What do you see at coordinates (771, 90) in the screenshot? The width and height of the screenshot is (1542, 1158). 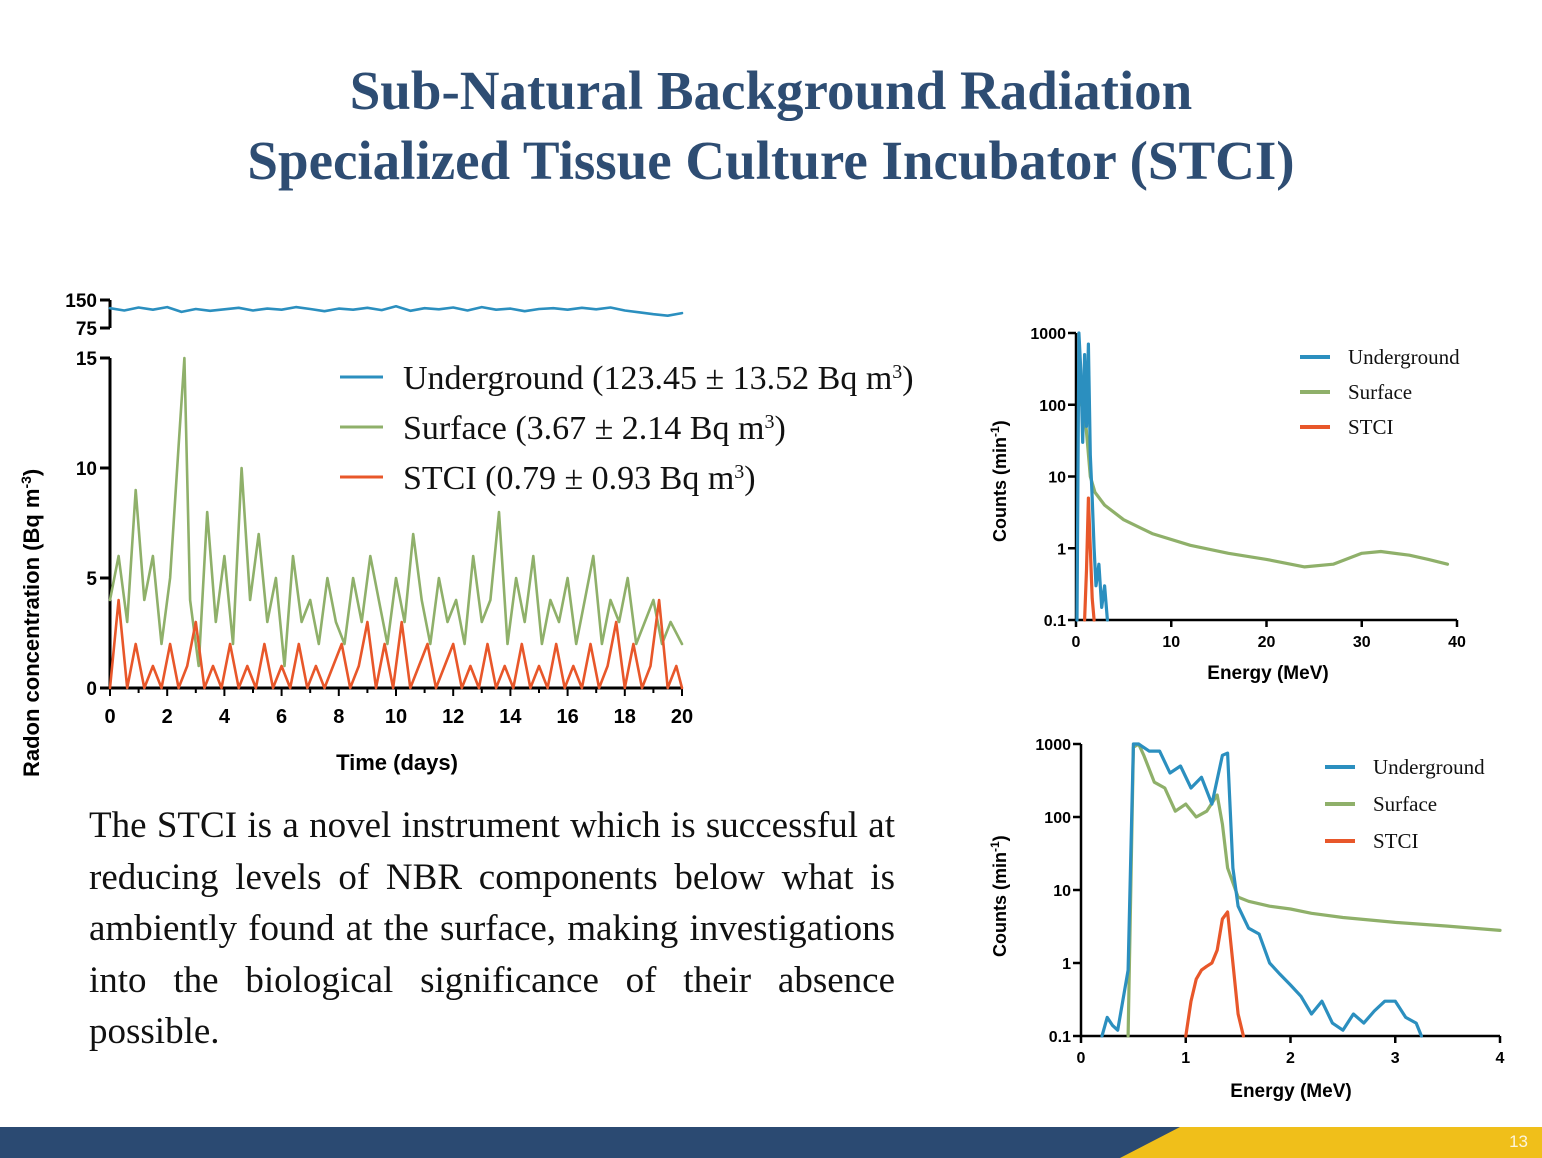 I see `title-line-1: Sub-Natural Background Radiation` at bounding box center [771, 90].